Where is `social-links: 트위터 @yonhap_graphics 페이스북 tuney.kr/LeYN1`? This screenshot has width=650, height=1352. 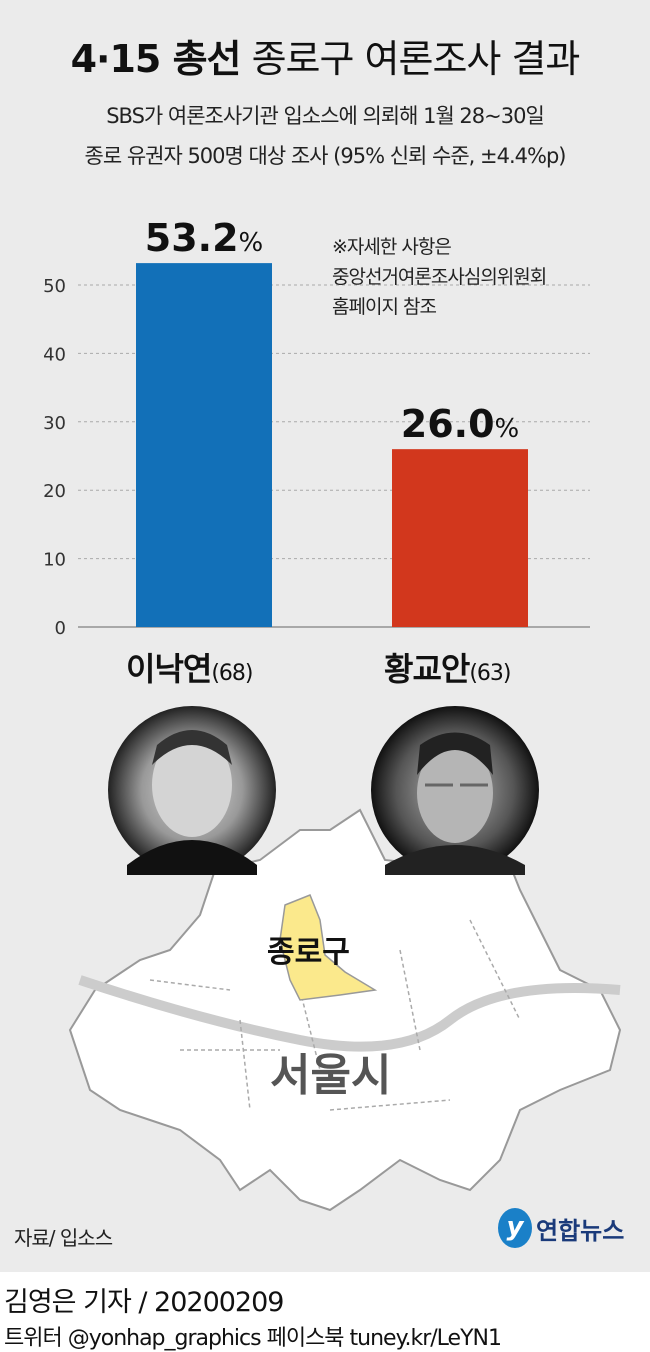
social-links: 트위터 @yonhap_graphics 페이스북 tuney.kr/LeYN1 is located at coordinates (253, 1338).